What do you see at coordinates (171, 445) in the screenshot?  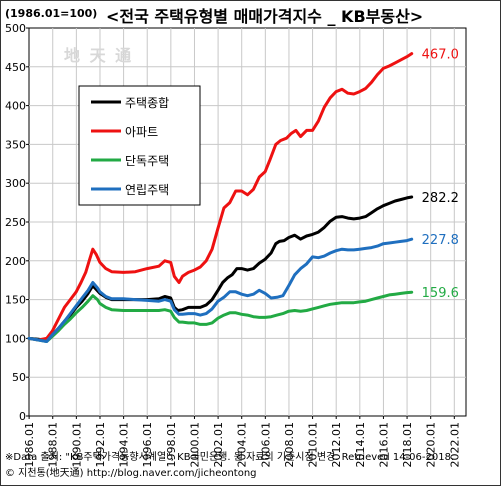 I see `x-tick-label: 1998.01` at bounding box center [171, 445].